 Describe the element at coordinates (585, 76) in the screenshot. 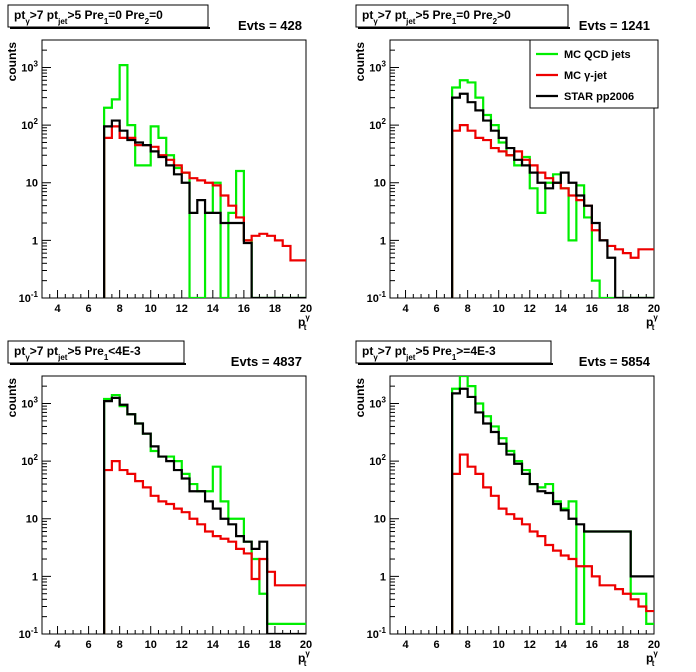

I see `legend-entry: MC γ-jet` at that location.